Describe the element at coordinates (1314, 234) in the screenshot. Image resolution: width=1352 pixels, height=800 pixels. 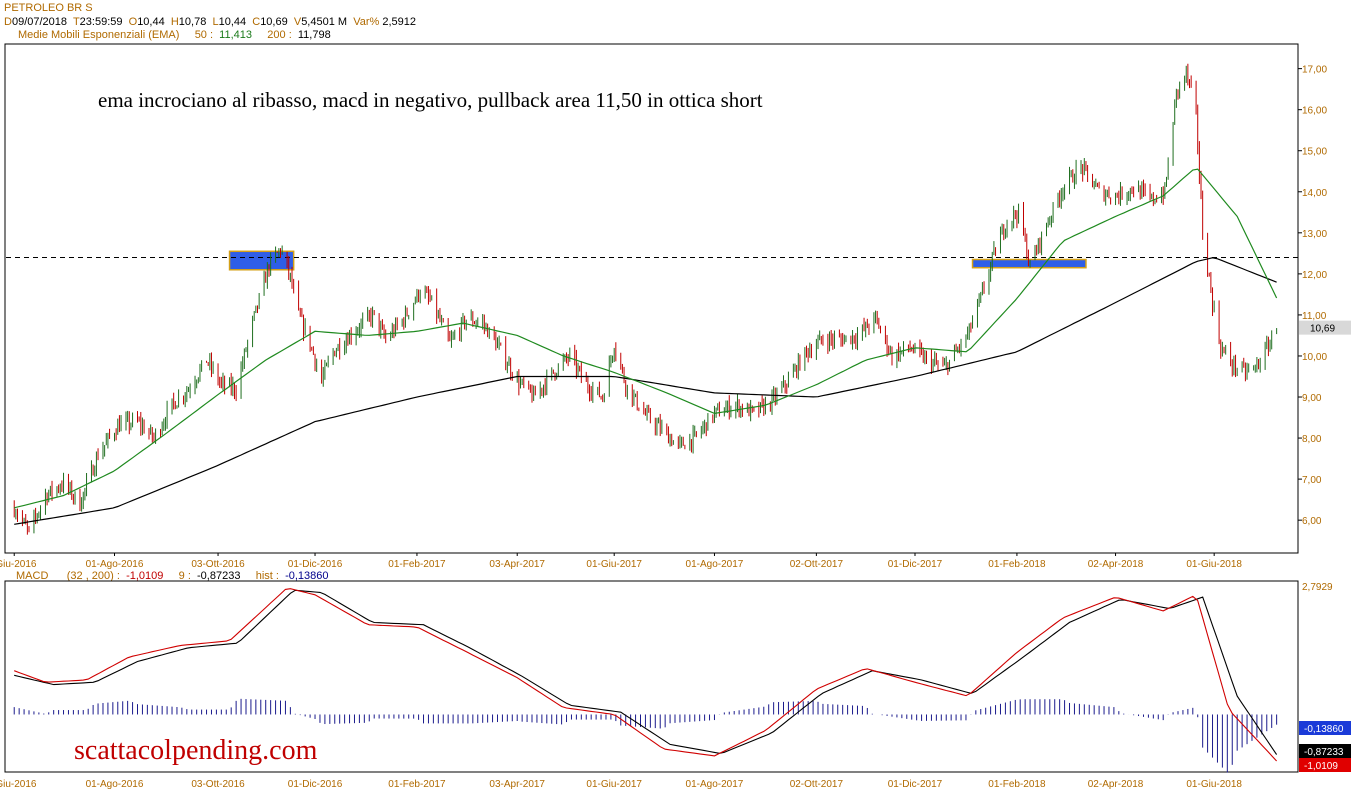
I see `price-y-tick-label: 13,00` at that location.